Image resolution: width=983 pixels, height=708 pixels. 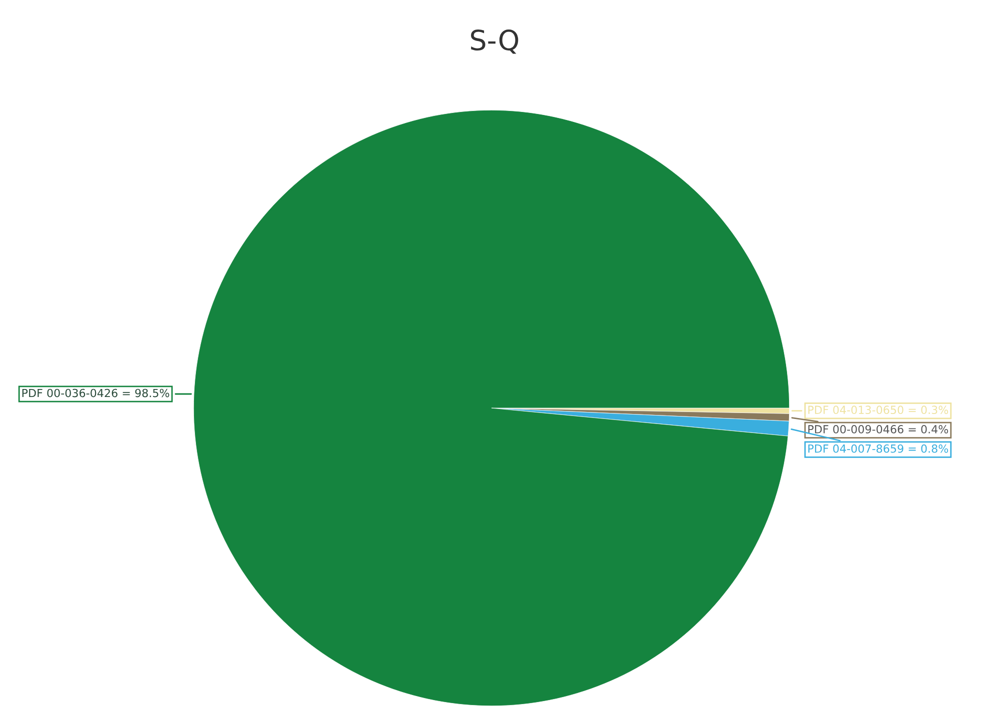 I want to click on slice-label: PDF 04-013-0650 = 0.3%, so click(x=878, y=410).